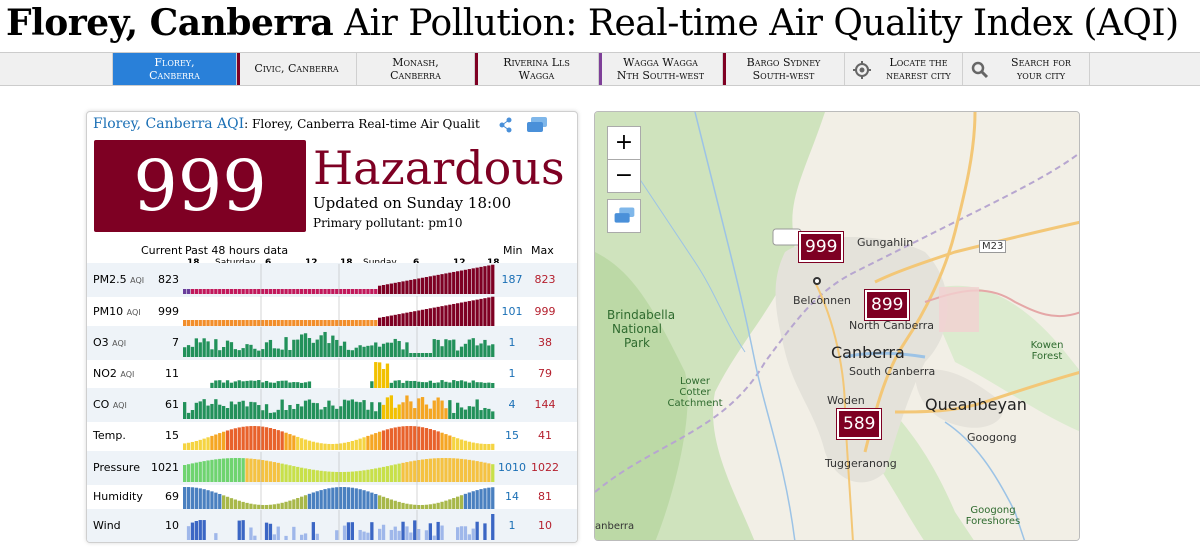 The width and height of the screenshot is (1200, 550). I want to click on city-aqi-link: Florey, Canberra AQI, so click(169, 124).